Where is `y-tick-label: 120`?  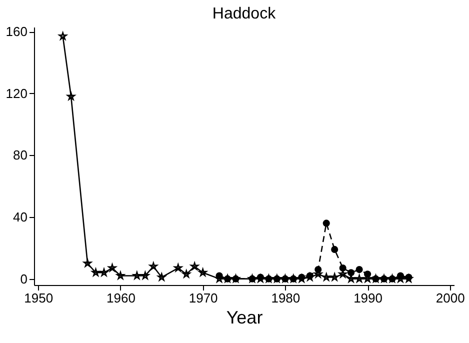 y-tick-label: 120 is located at coordinates (17, 93).